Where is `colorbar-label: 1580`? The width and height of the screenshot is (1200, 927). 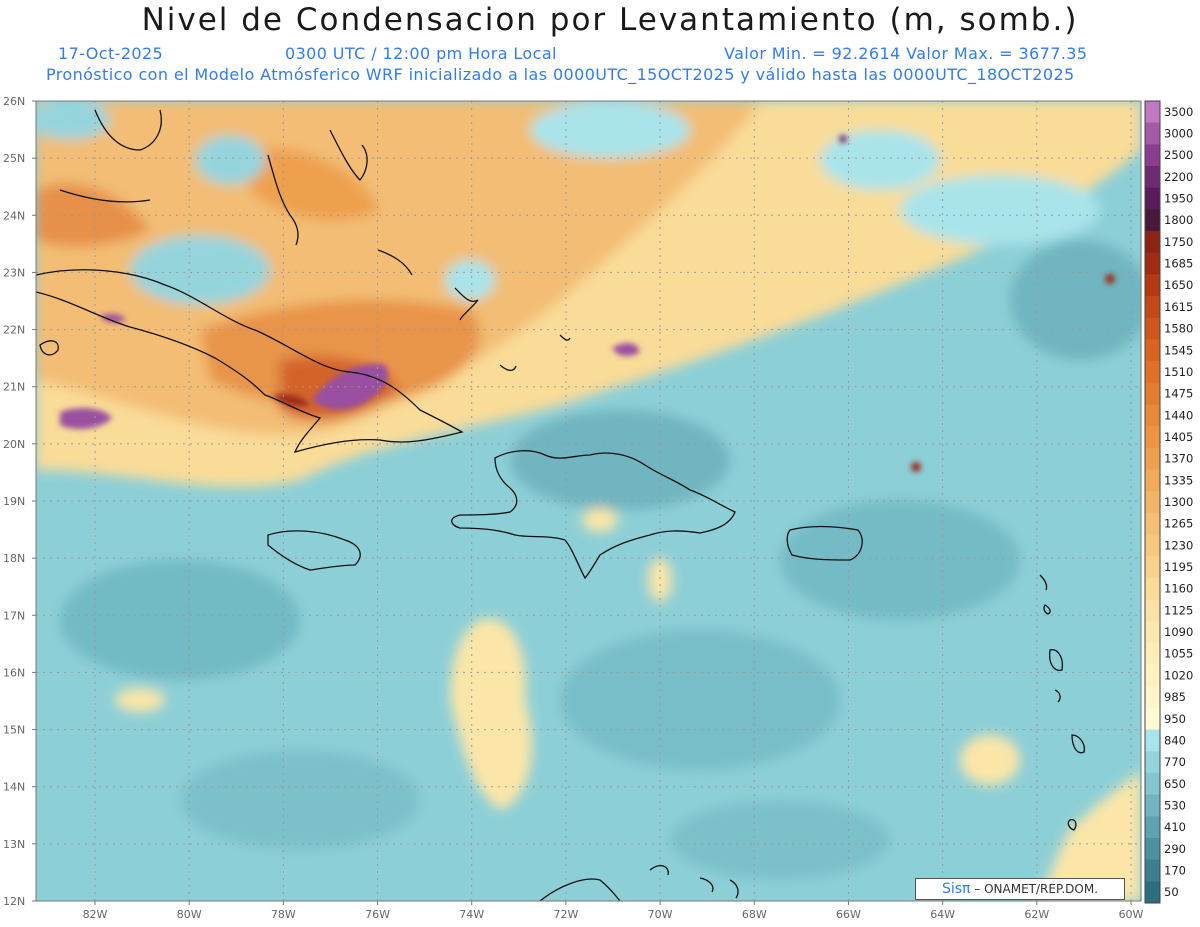
colorbar-label: 1580 is located at coordinates (1178, 329).